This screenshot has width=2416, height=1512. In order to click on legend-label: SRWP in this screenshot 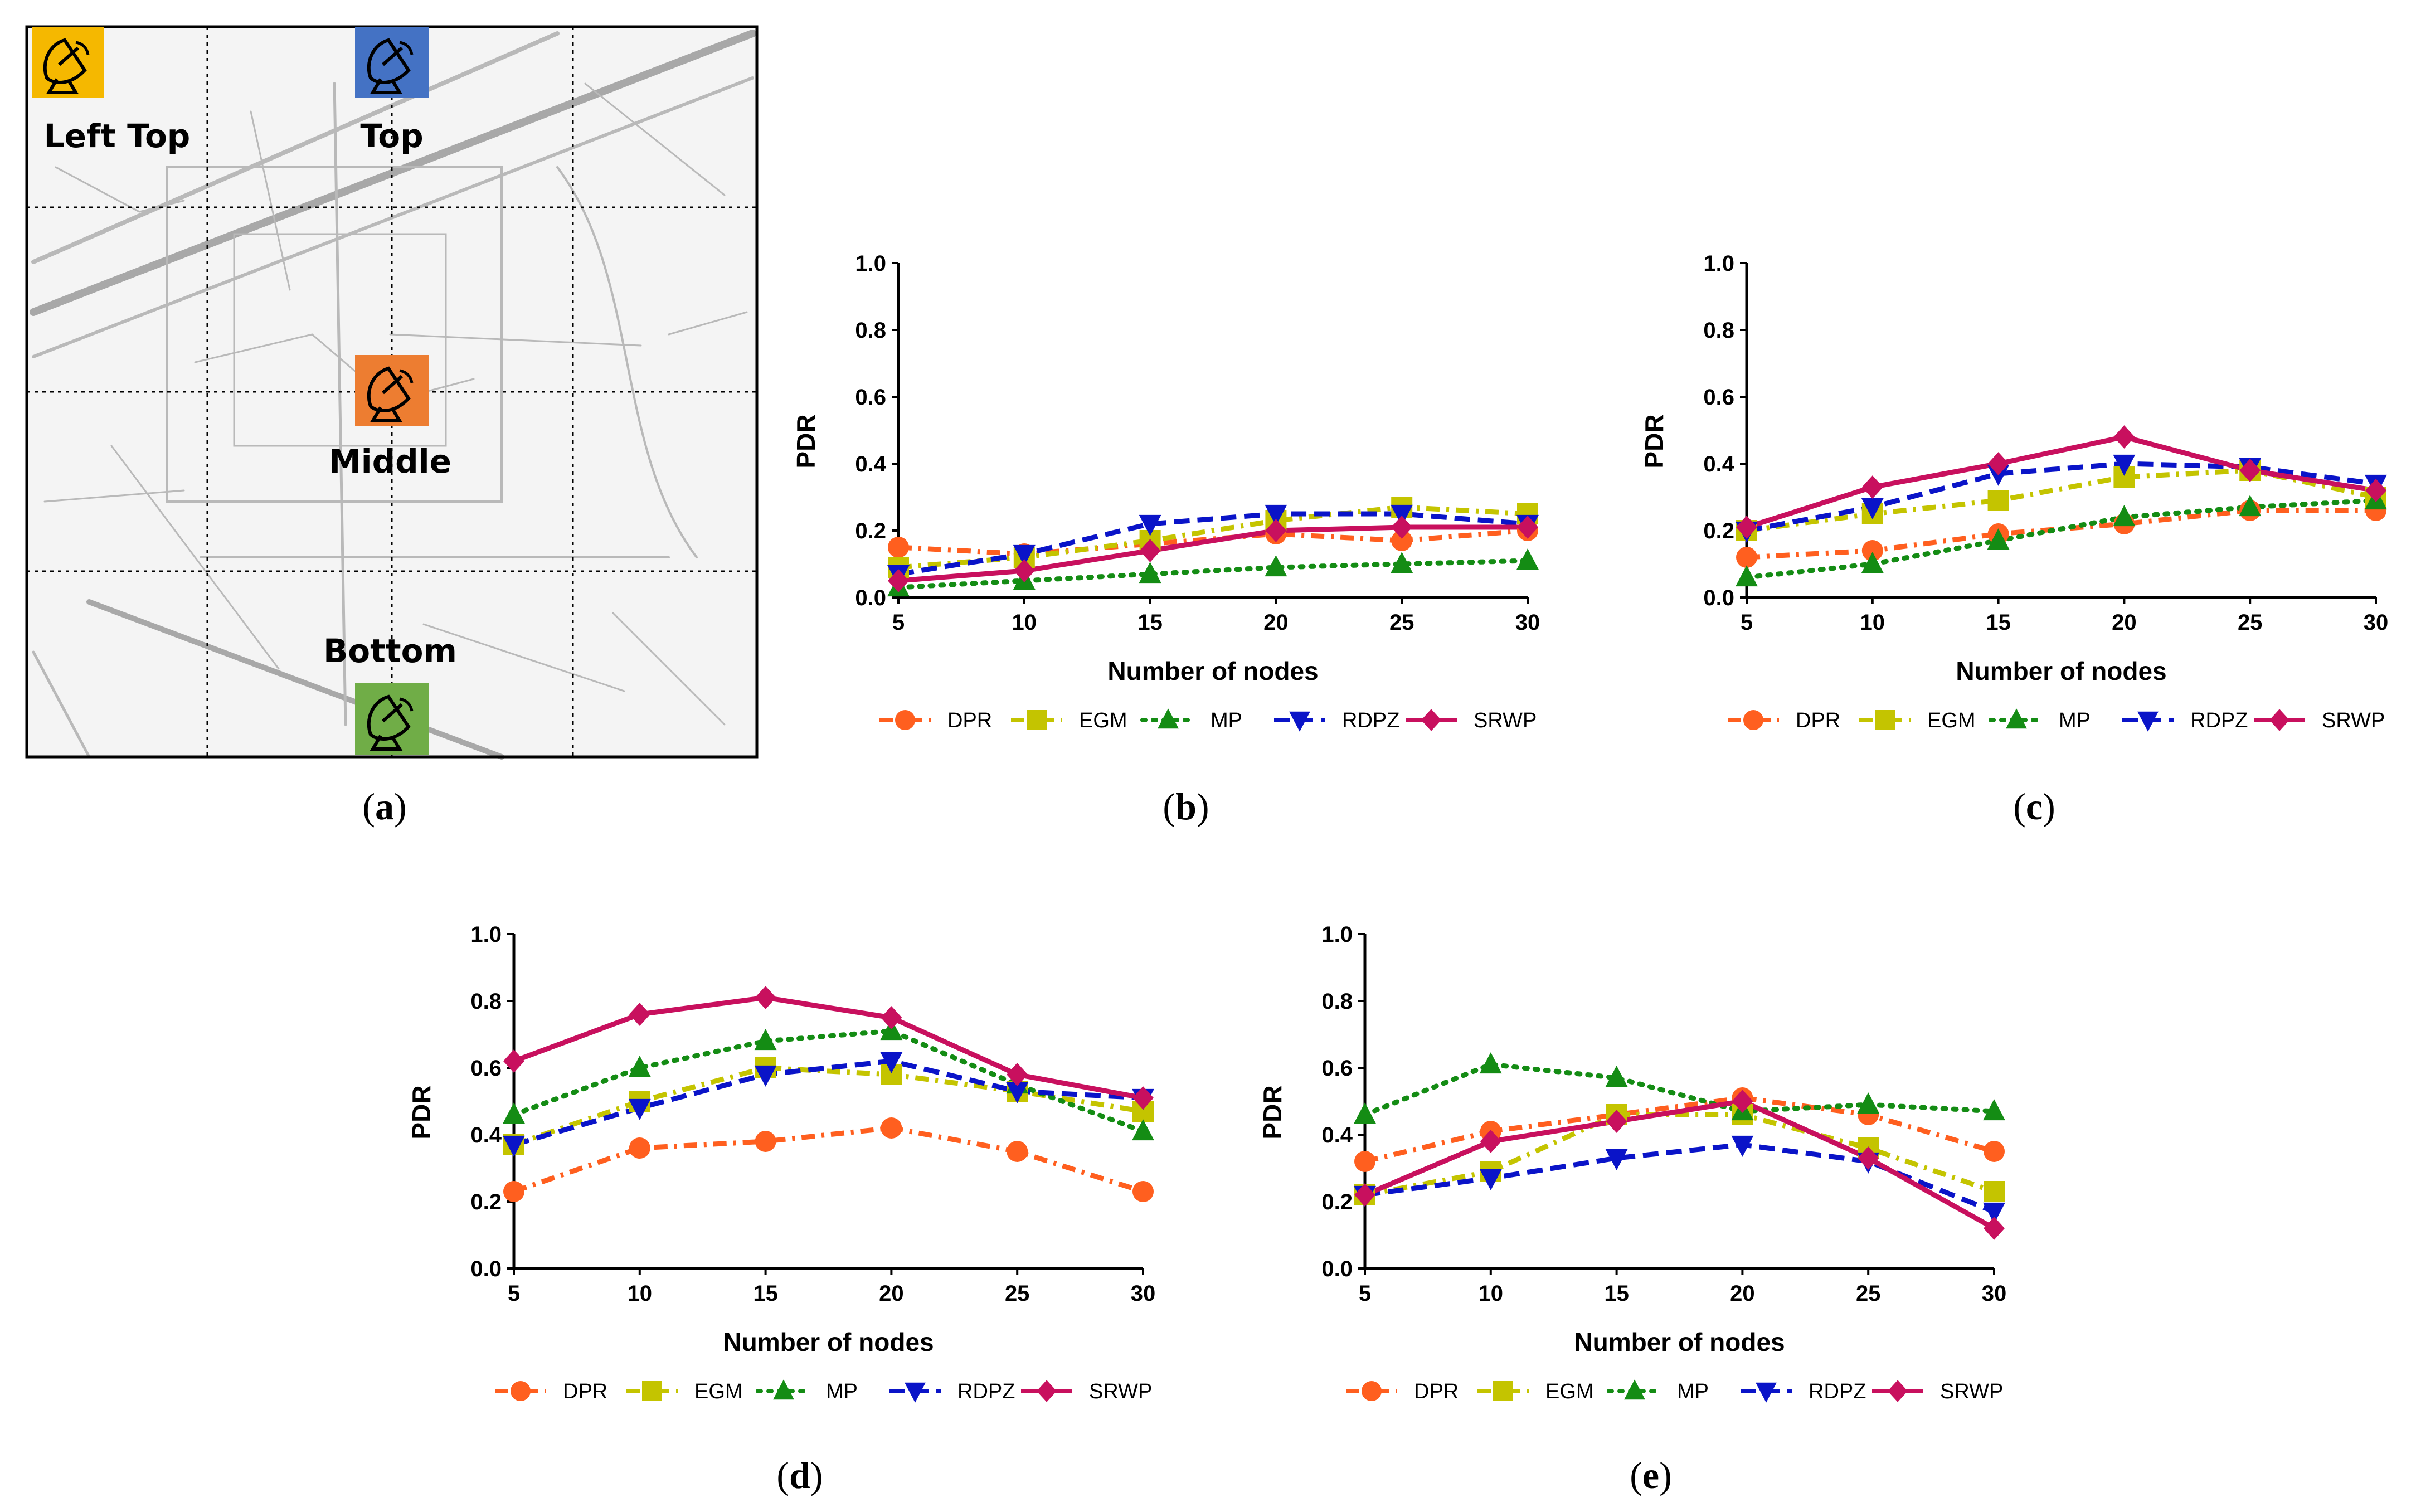, I will do `click(1971, 1391)`.